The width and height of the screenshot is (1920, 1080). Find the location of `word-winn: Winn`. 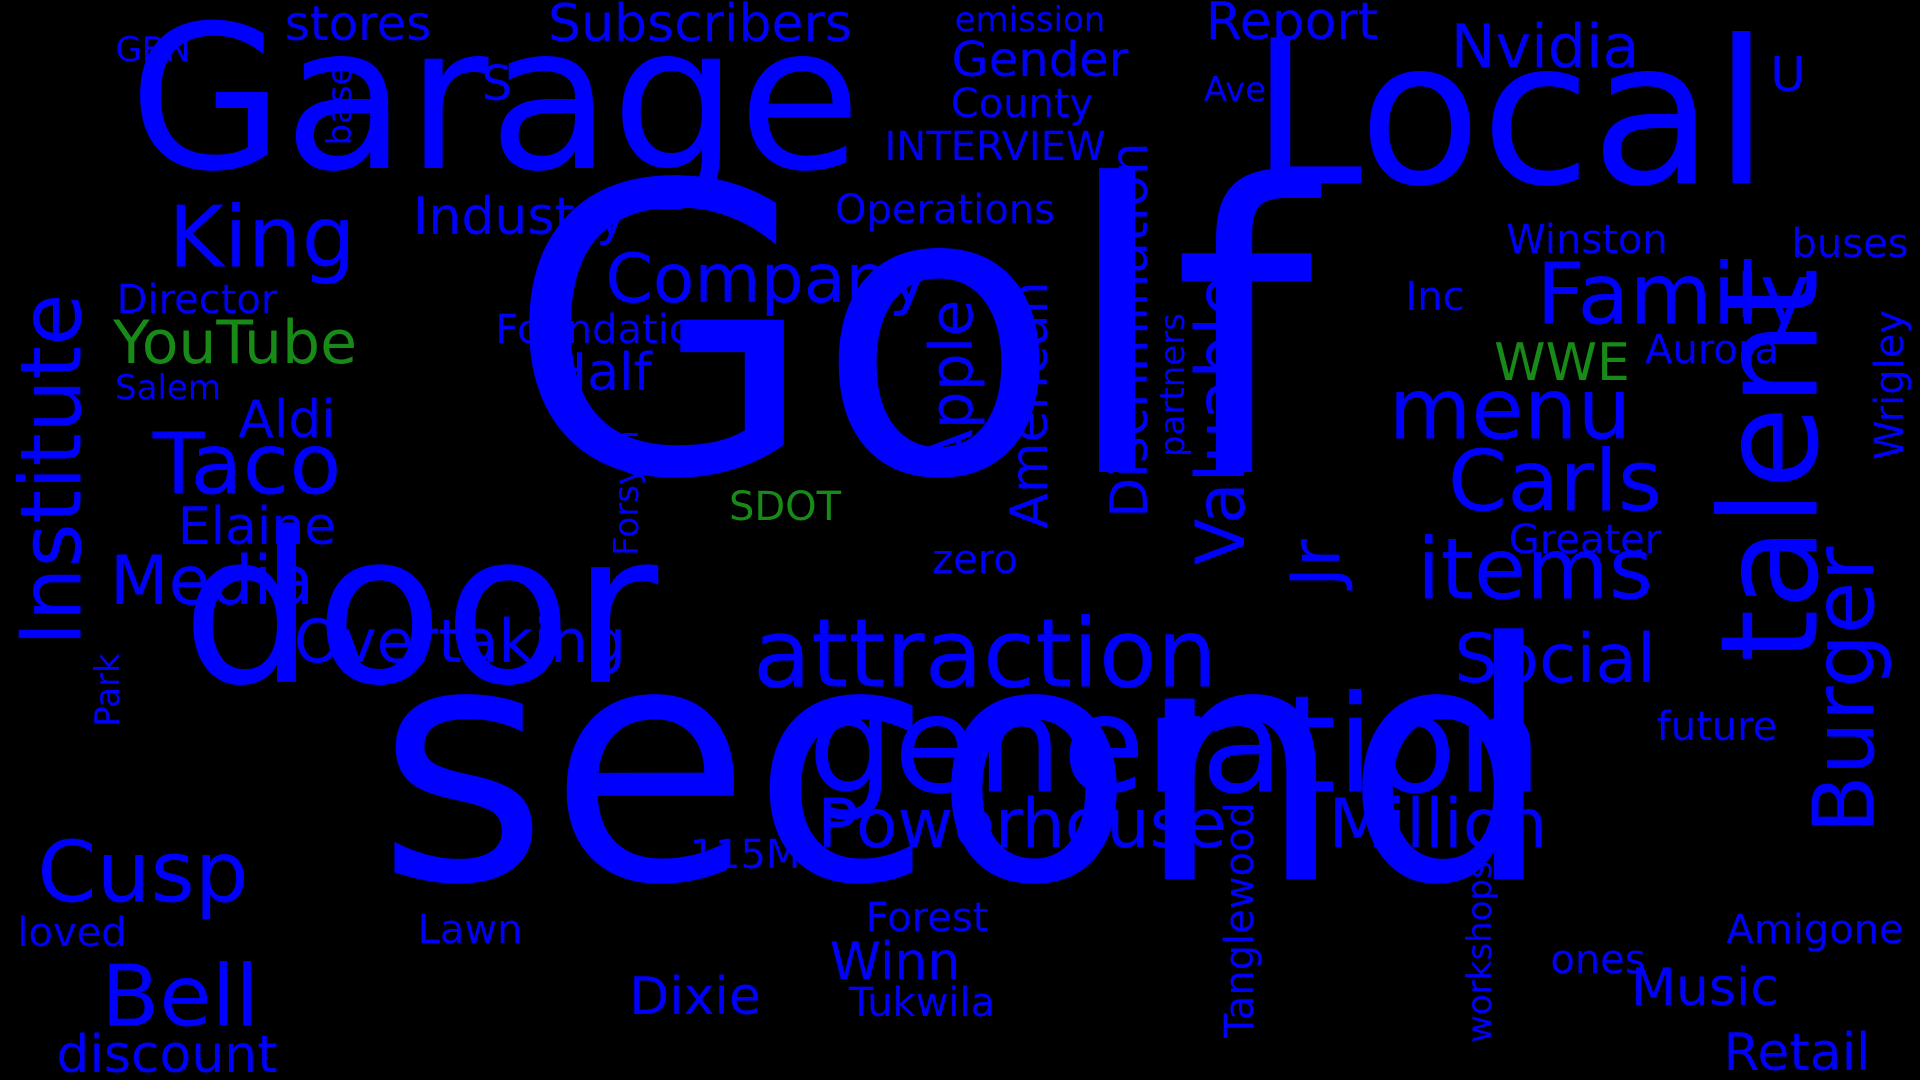

word-winn: Winn is located at coordinates (895, 962).